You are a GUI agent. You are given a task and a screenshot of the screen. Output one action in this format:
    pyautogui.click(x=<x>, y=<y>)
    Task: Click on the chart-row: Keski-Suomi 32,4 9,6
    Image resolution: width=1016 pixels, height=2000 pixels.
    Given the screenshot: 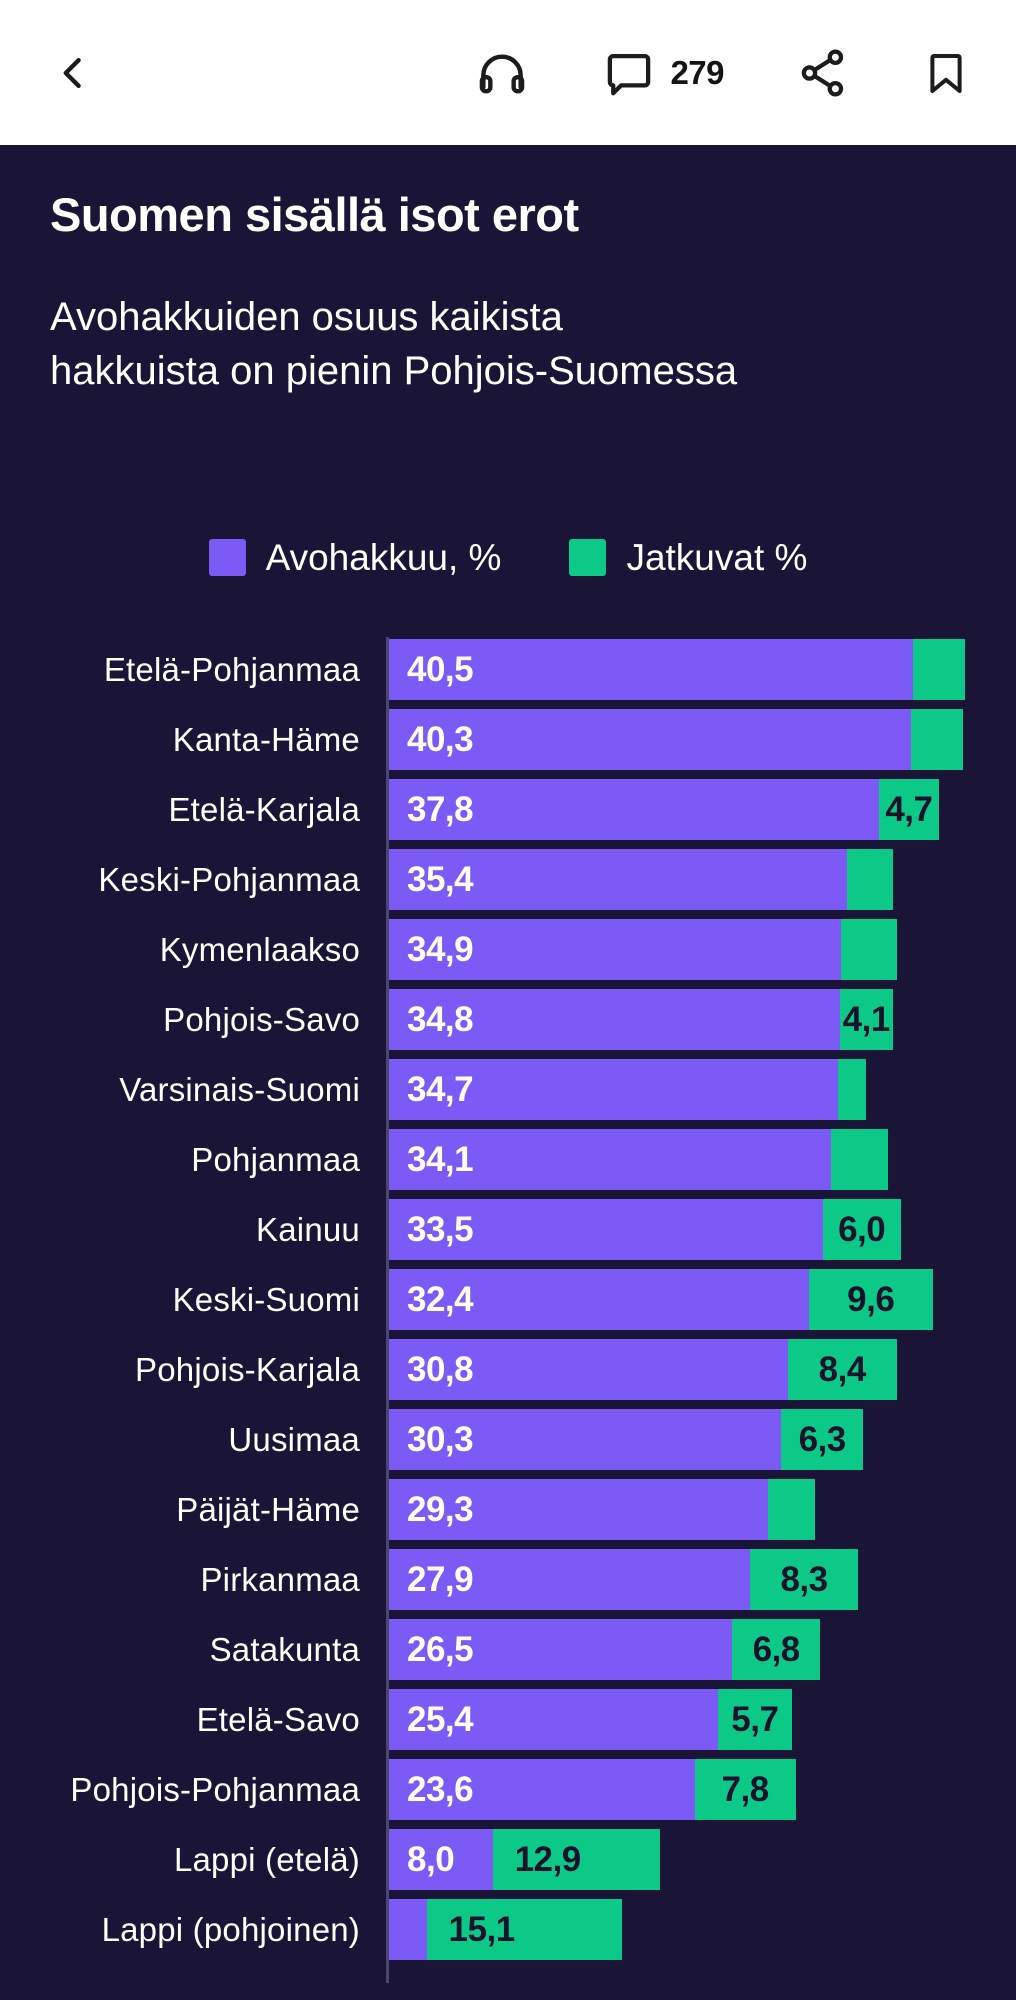 What is the action you would take?
    pyautogui.click(x=508, y=1300)
    